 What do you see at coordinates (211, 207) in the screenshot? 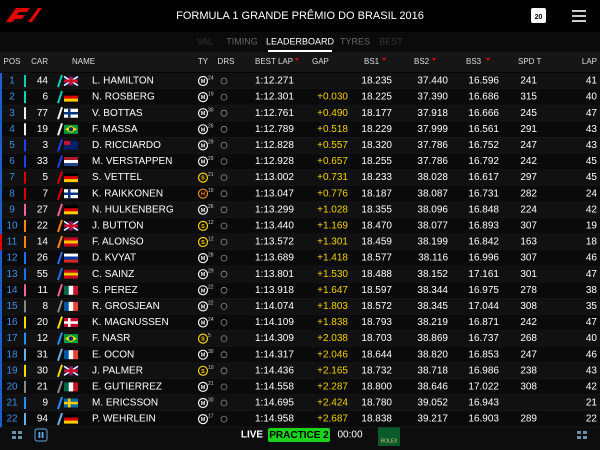
I see `tyre-laps: 26` at bounding box center [211, 207].